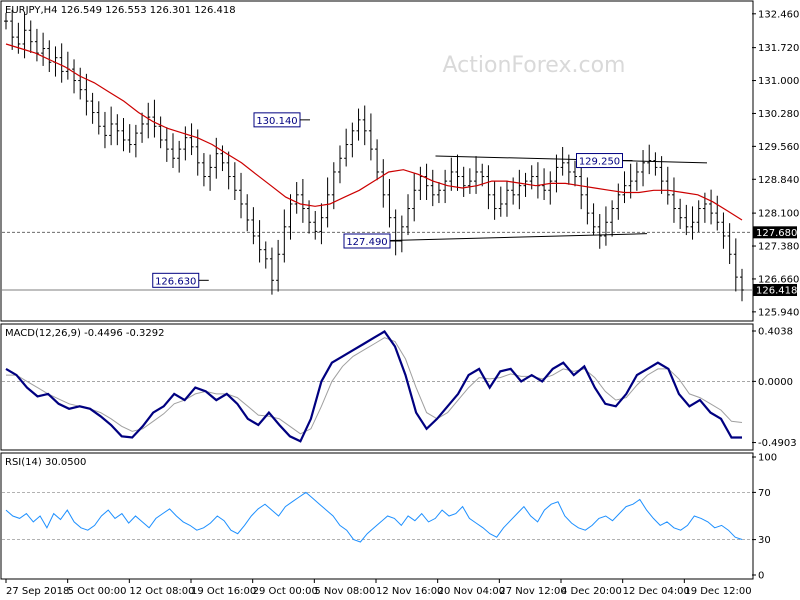  I want to click on watermark: ActionForex.com, so click(534, 65).